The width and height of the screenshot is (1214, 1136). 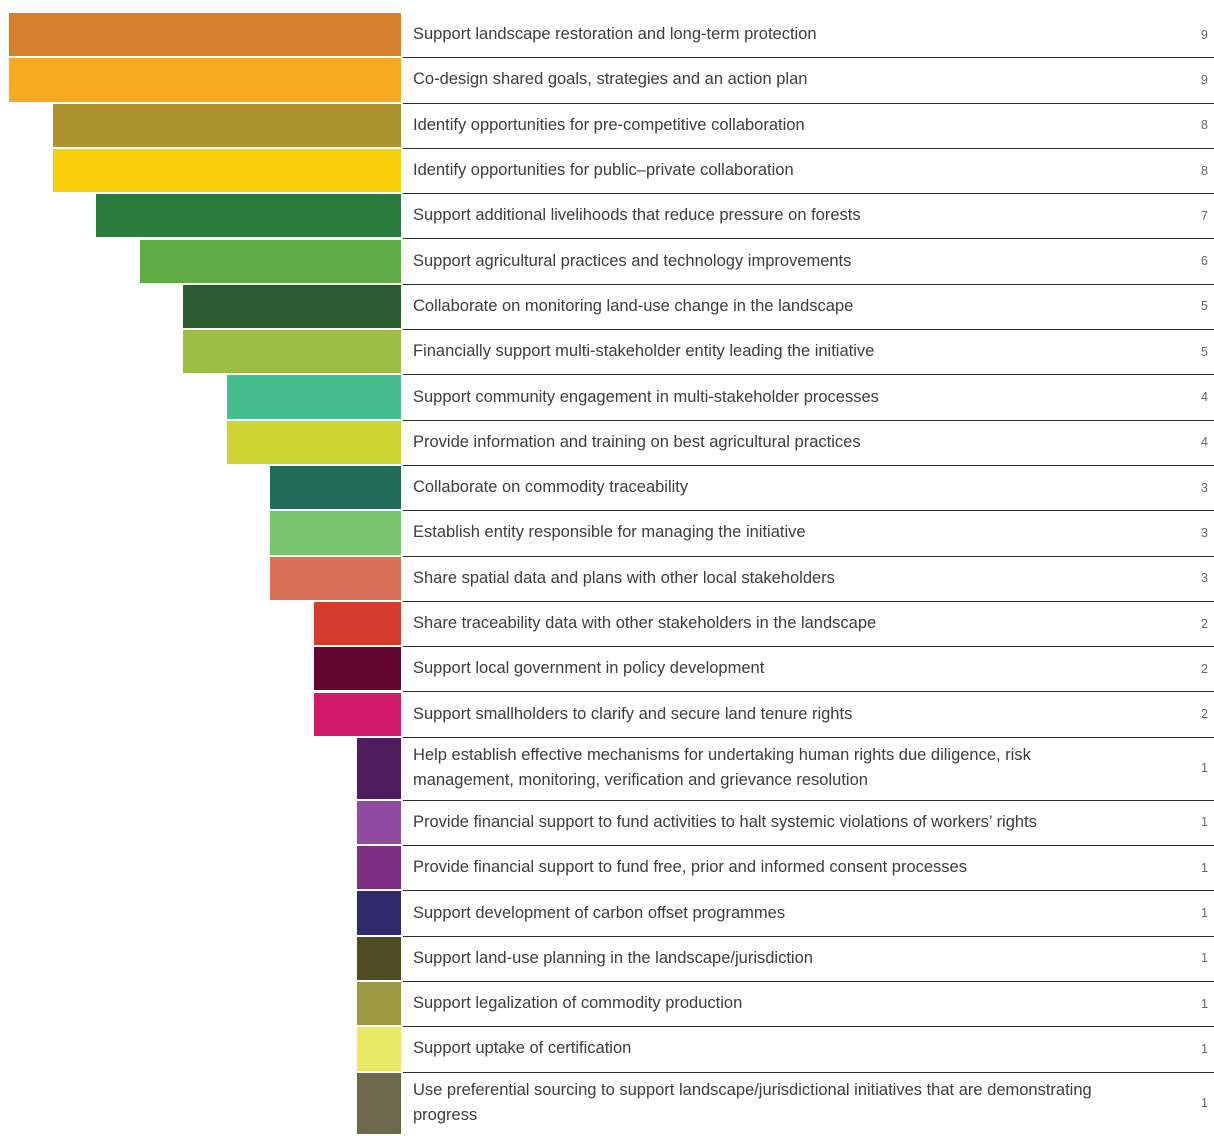 I want to click on bar-row: Support uptake of certification 1, so click(x=607, y=1050).